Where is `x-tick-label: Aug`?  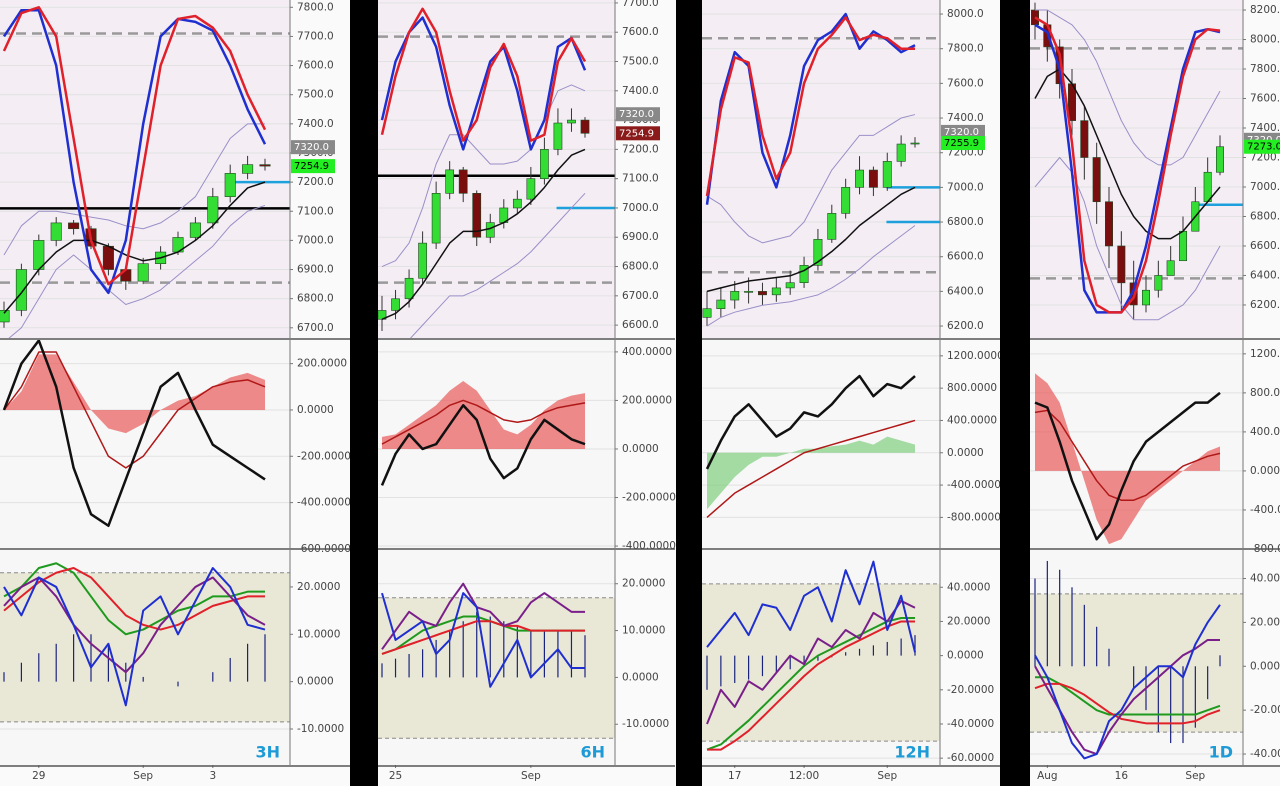
x-tick-label: Aug is located at coordinates (1047, 776).